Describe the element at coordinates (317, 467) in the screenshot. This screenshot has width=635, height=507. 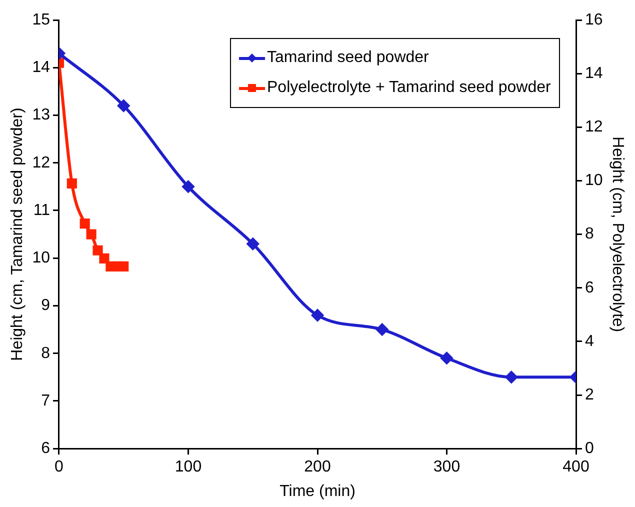
I see `x-tick-label: 200` at that location.